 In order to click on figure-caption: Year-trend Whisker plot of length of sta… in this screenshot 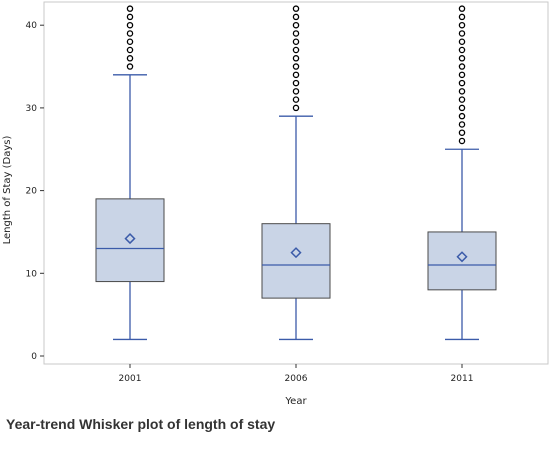, I will do `click(141, 424)`.